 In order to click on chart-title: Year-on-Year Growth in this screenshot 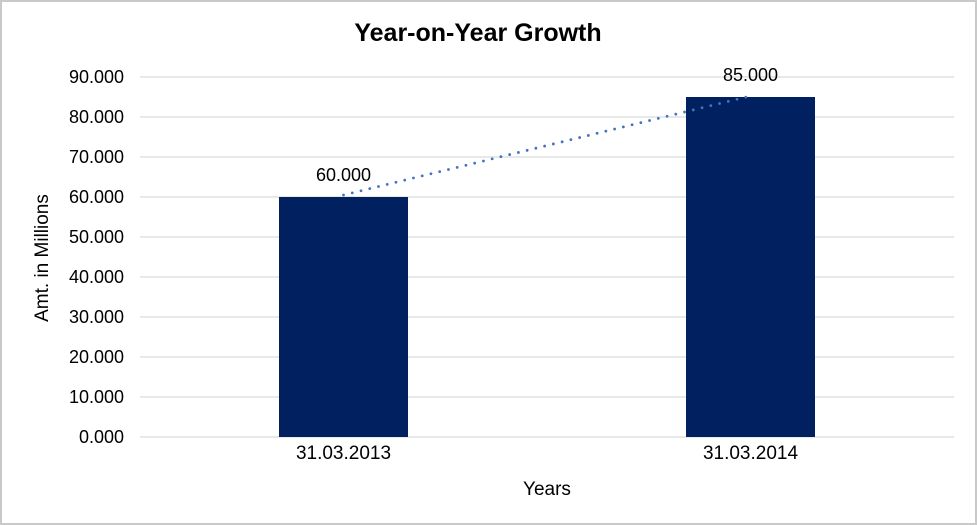, I will do `click(478, 33)`.